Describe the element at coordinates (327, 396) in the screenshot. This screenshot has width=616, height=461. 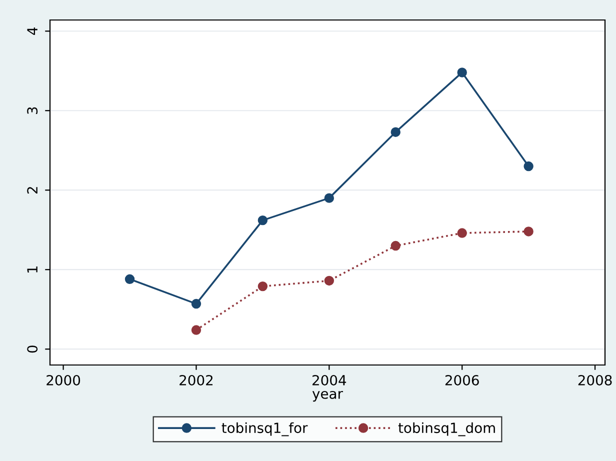
I see `x-axis-title: year` at that location.